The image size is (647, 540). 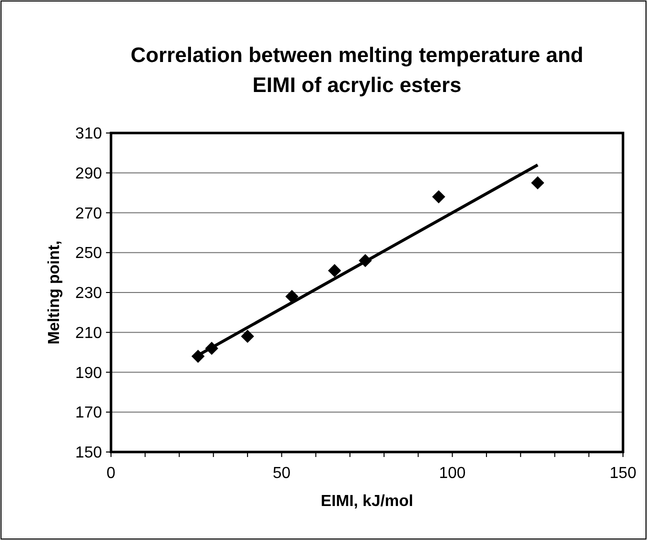 I want to click on y-axis-title: Melting point,, so click(x=54, y=292).